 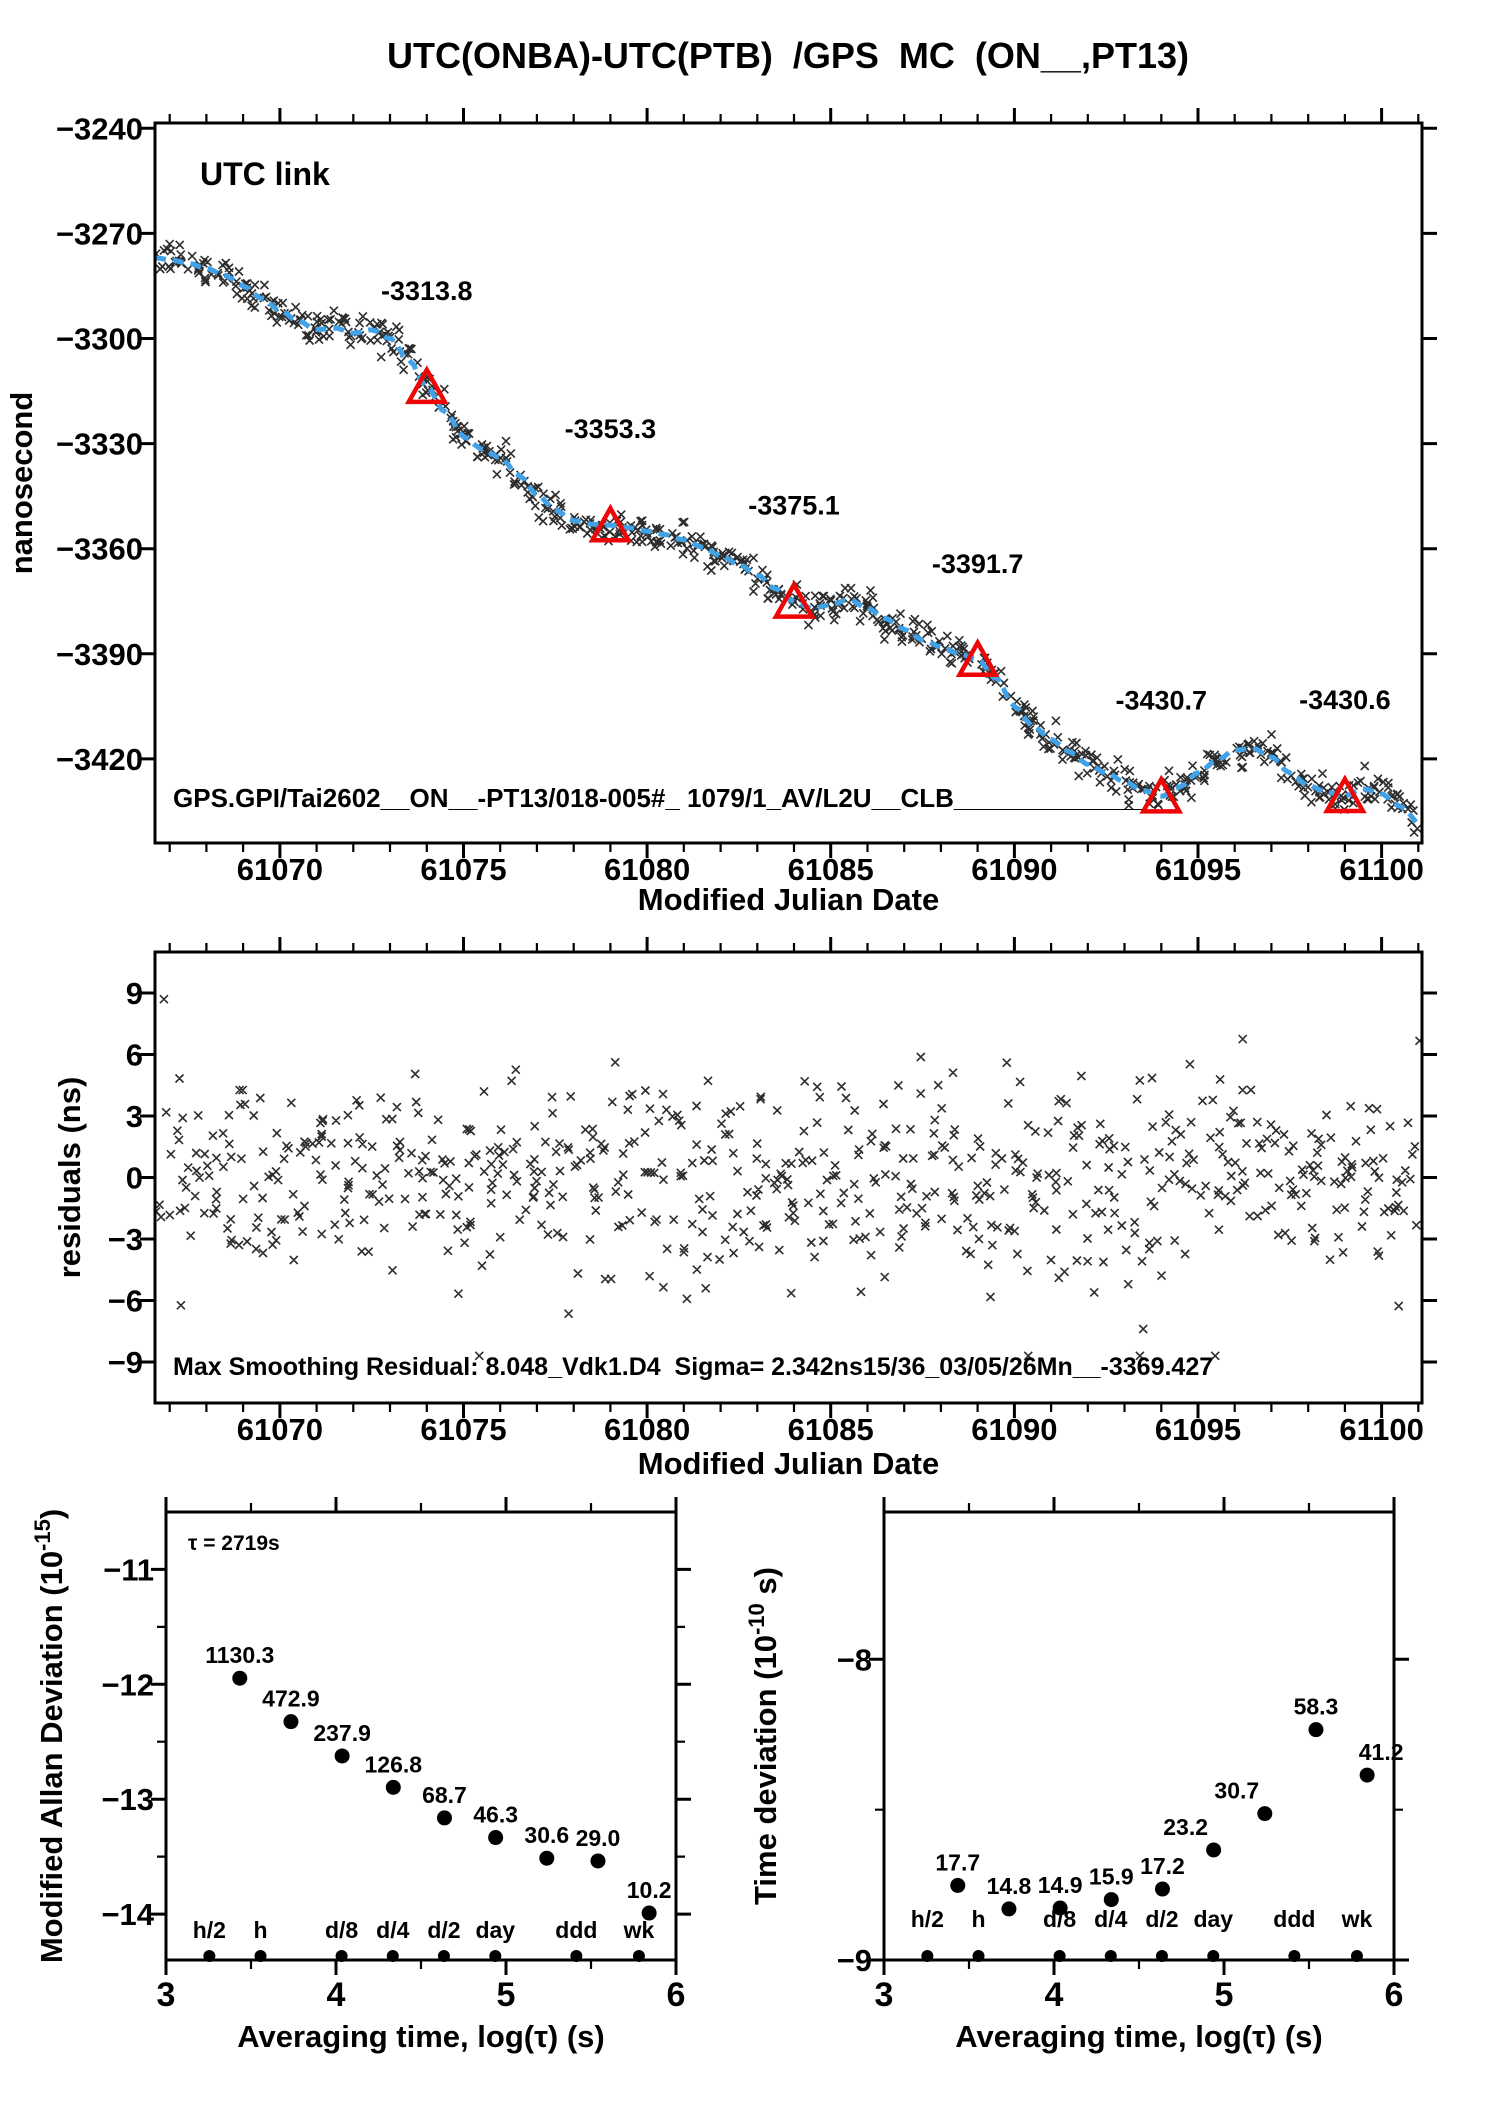 What do you see at coordinates (788, 55) in the screenshot?
I see `page-title: UTC(ONBA)-UTC(PTB) /GPS MC (ON__,PT13)` at bounding box center [788, 55].